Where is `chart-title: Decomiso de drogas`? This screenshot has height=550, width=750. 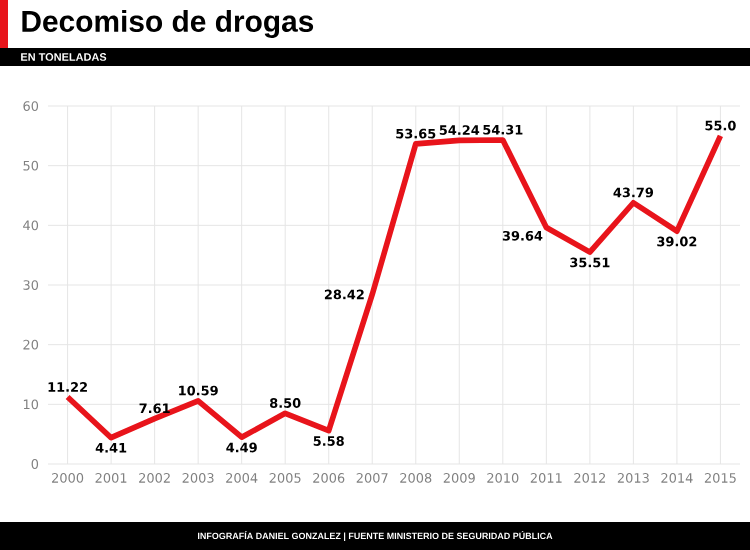 chart-title: Decomiso de drogas is located at coordinates (168, 24).